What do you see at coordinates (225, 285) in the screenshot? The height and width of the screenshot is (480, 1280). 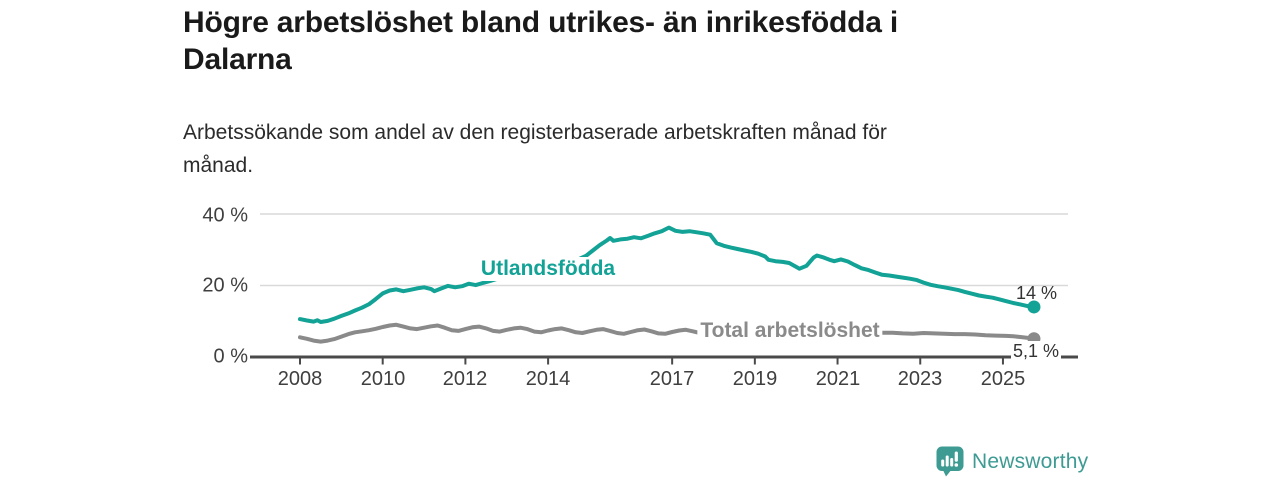 I see `y-tick-label-20: 20 %` at bounding box center [225, 285].